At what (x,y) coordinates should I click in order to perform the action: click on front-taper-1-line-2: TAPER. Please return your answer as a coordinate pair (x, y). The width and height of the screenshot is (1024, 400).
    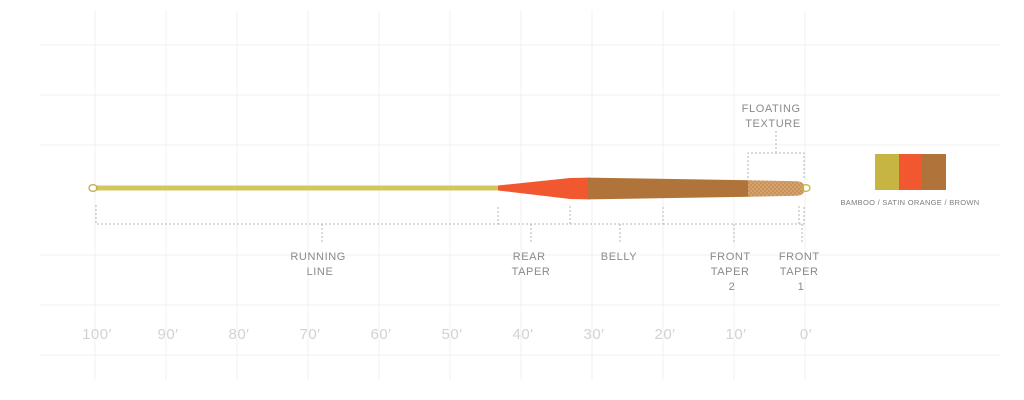
    Looking at the image, I should click on (799, 272).